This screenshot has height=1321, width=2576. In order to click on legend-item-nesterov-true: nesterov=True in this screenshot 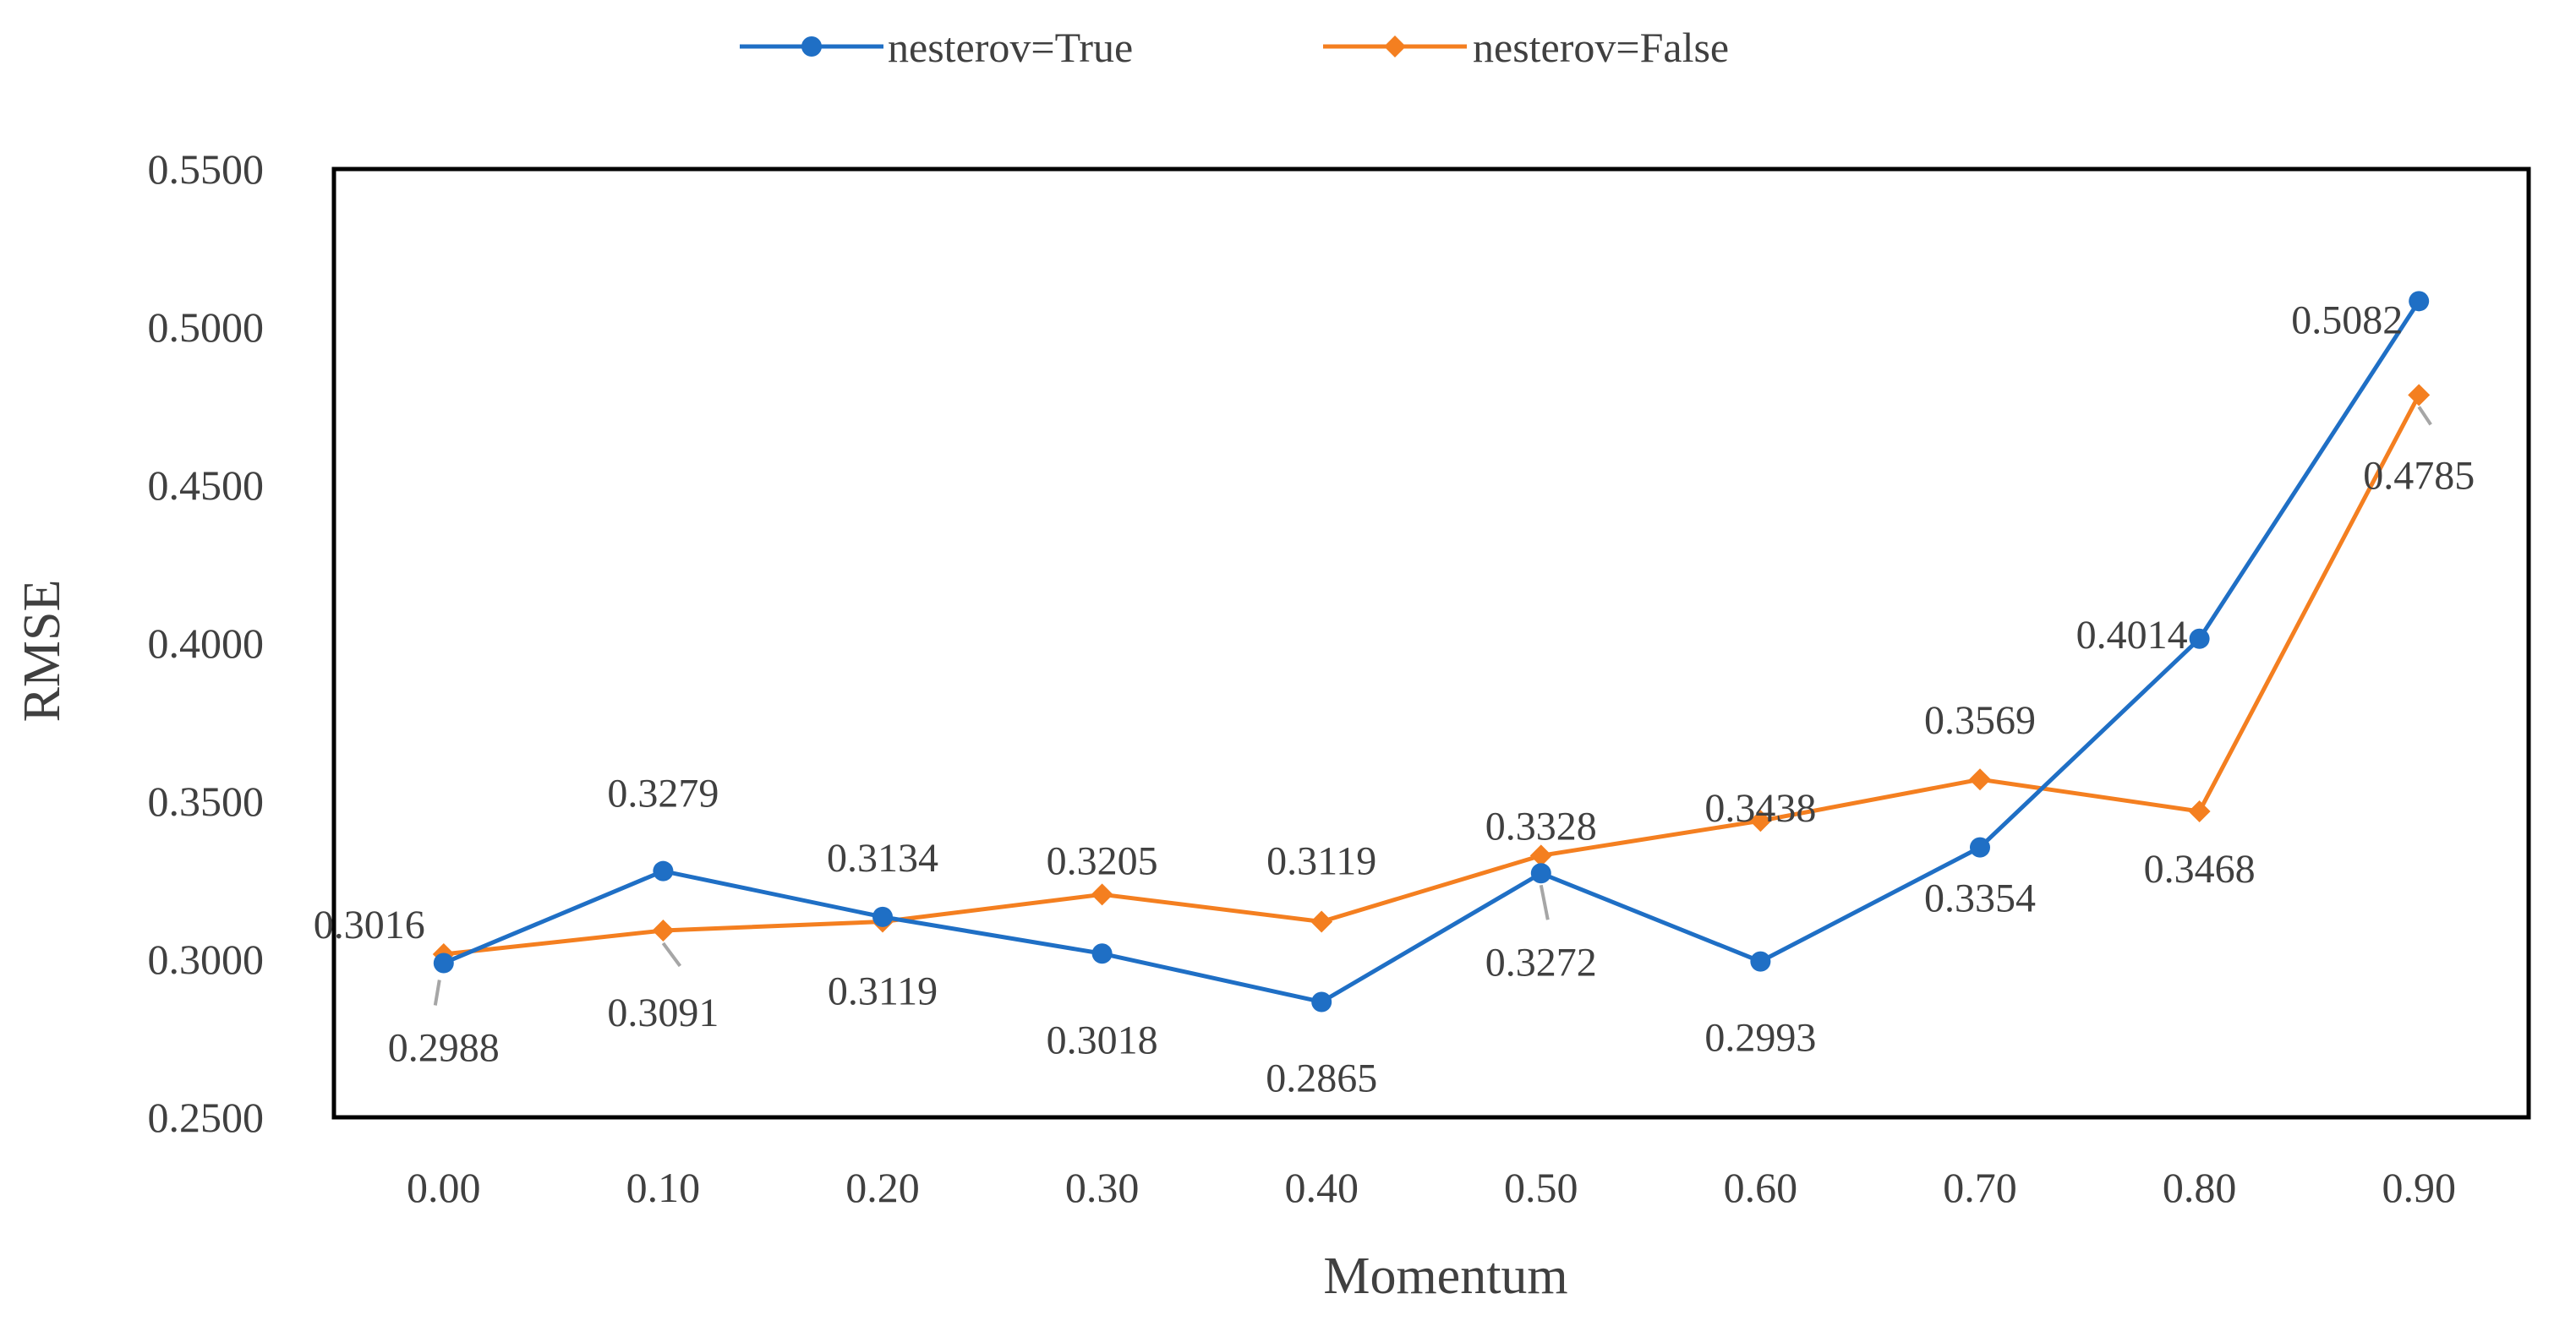, I will do `click(937, 47)`.